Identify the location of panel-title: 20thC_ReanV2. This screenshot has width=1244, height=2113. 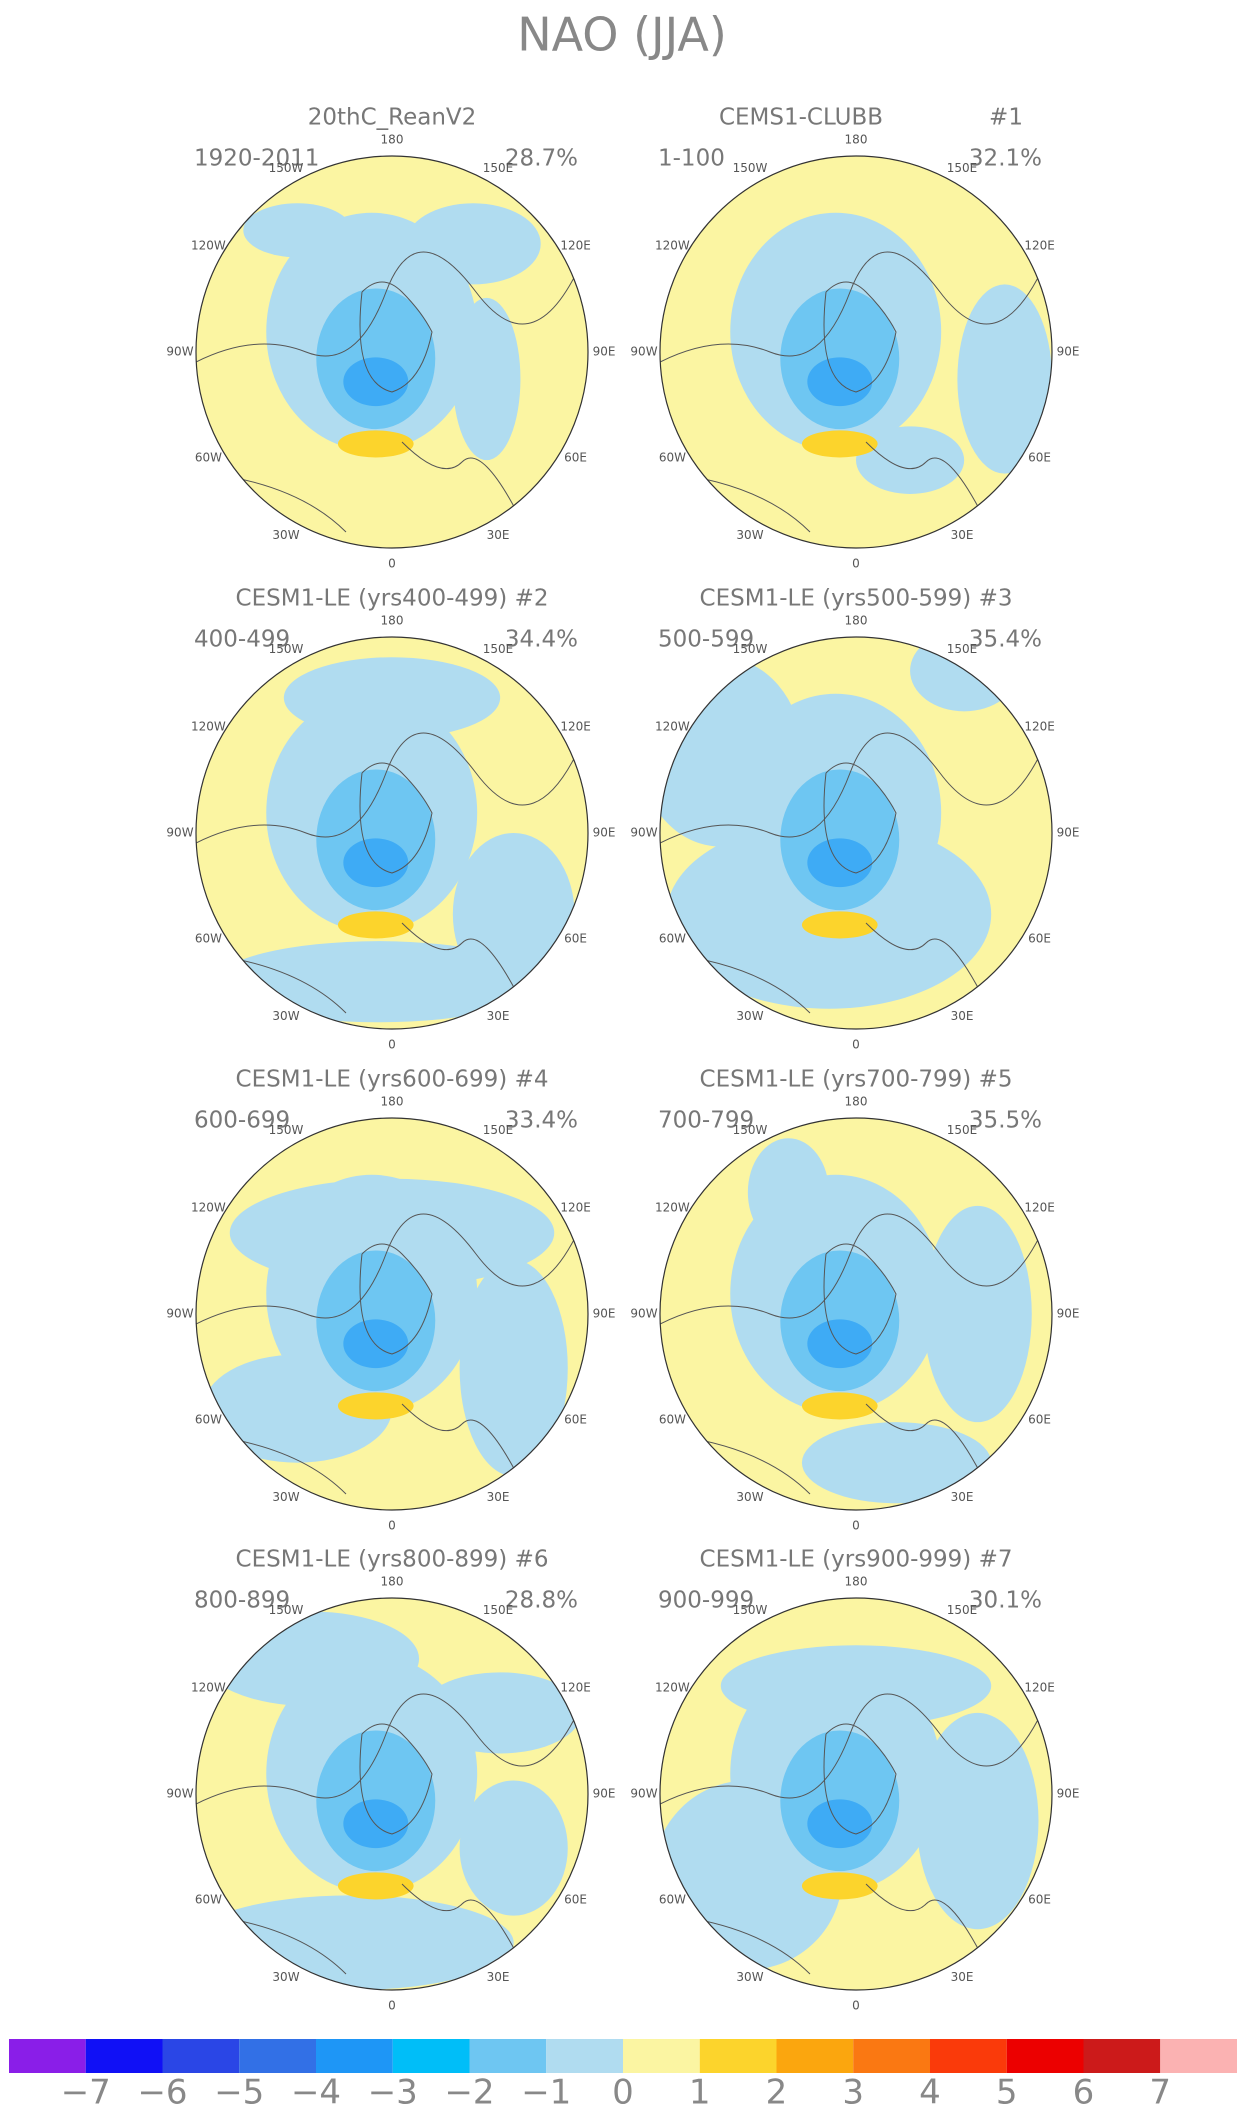
(392, 118).